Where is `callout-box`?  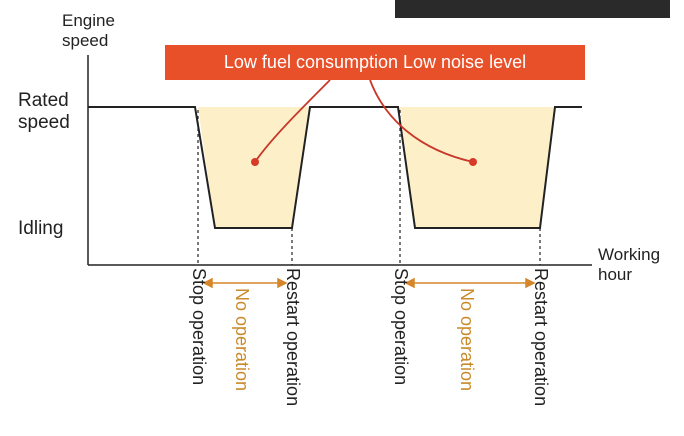 callout-box is located at coordinates (375, 62).